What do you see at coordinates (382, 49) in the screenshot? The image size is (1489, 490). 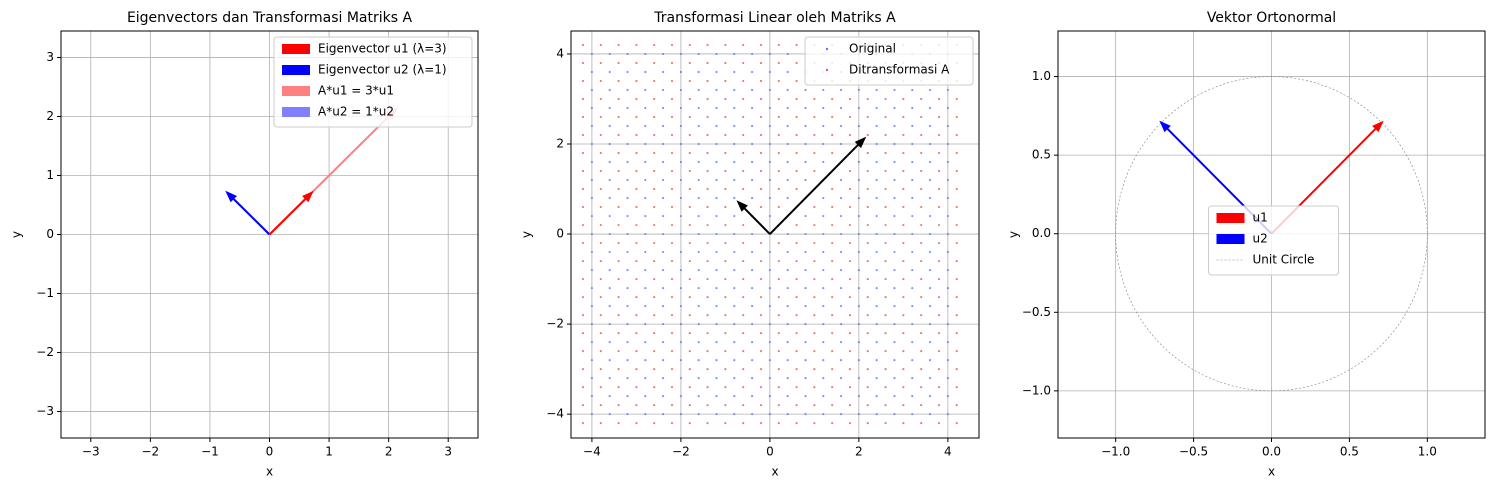 I see `legend-label: Eigenvector u1 (λ=3)` at bounding box center [382, 49].